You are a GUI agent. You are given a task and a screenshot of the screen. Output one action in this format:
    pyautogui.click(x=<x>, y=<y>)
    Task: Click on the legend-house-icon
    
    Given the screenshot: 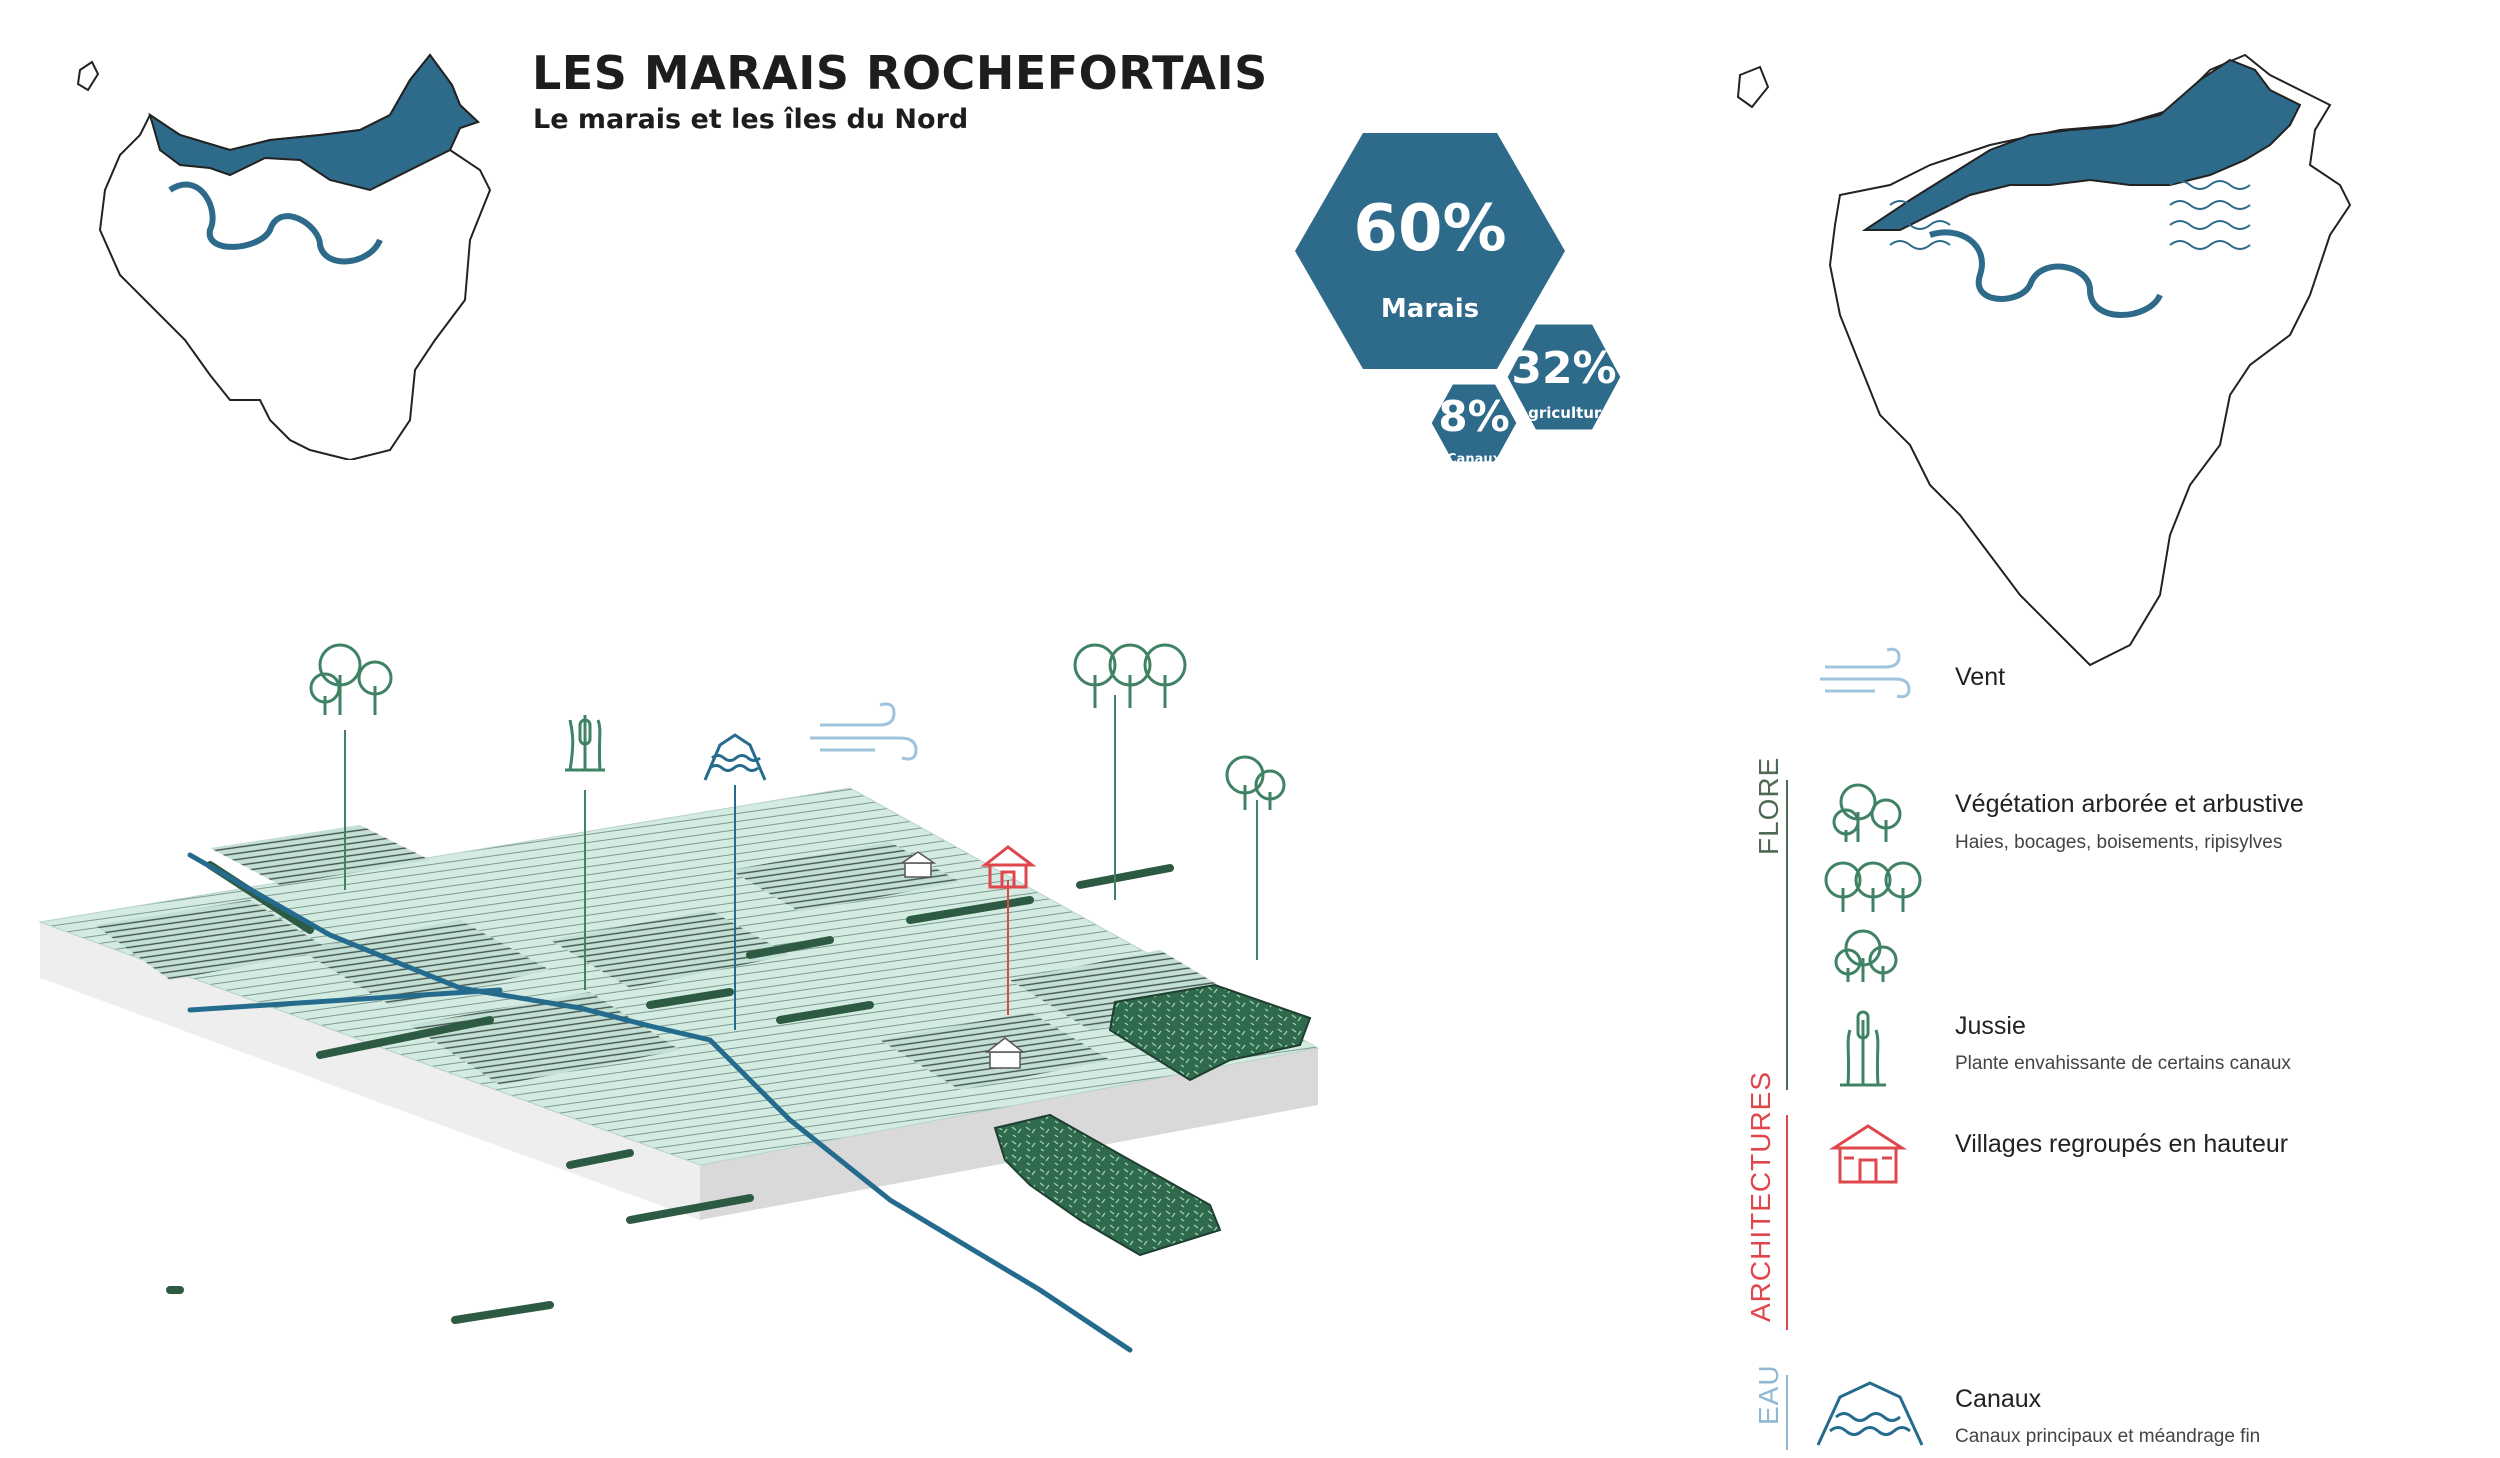 What is the action you would take?
    pyautogui.click(x=1868, y=1154)
    